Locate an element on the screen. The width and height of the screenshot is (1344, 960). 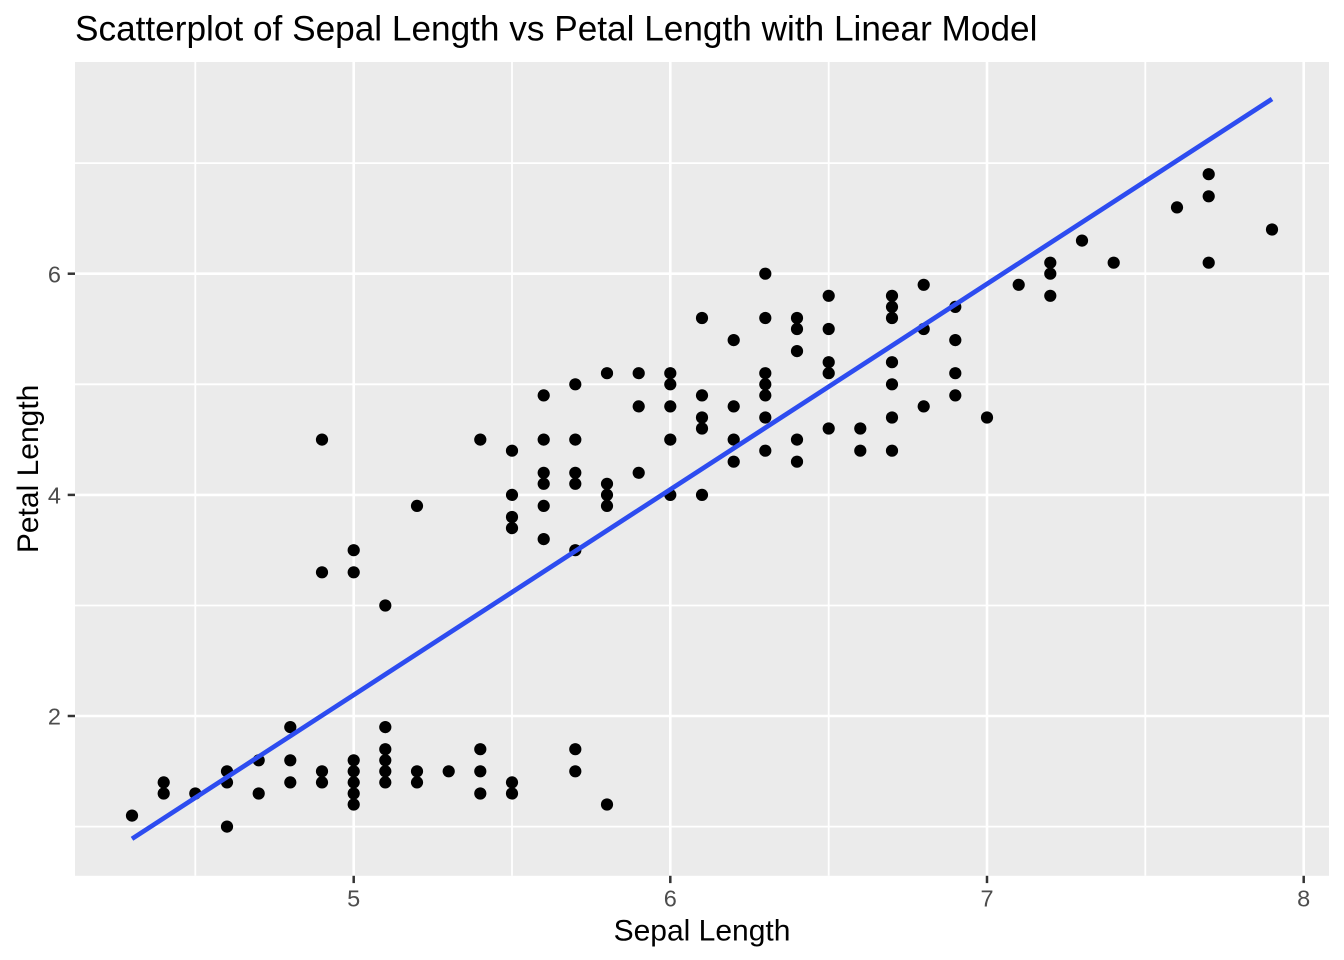
svg-text: 4 is located at coordinates (54, 496).